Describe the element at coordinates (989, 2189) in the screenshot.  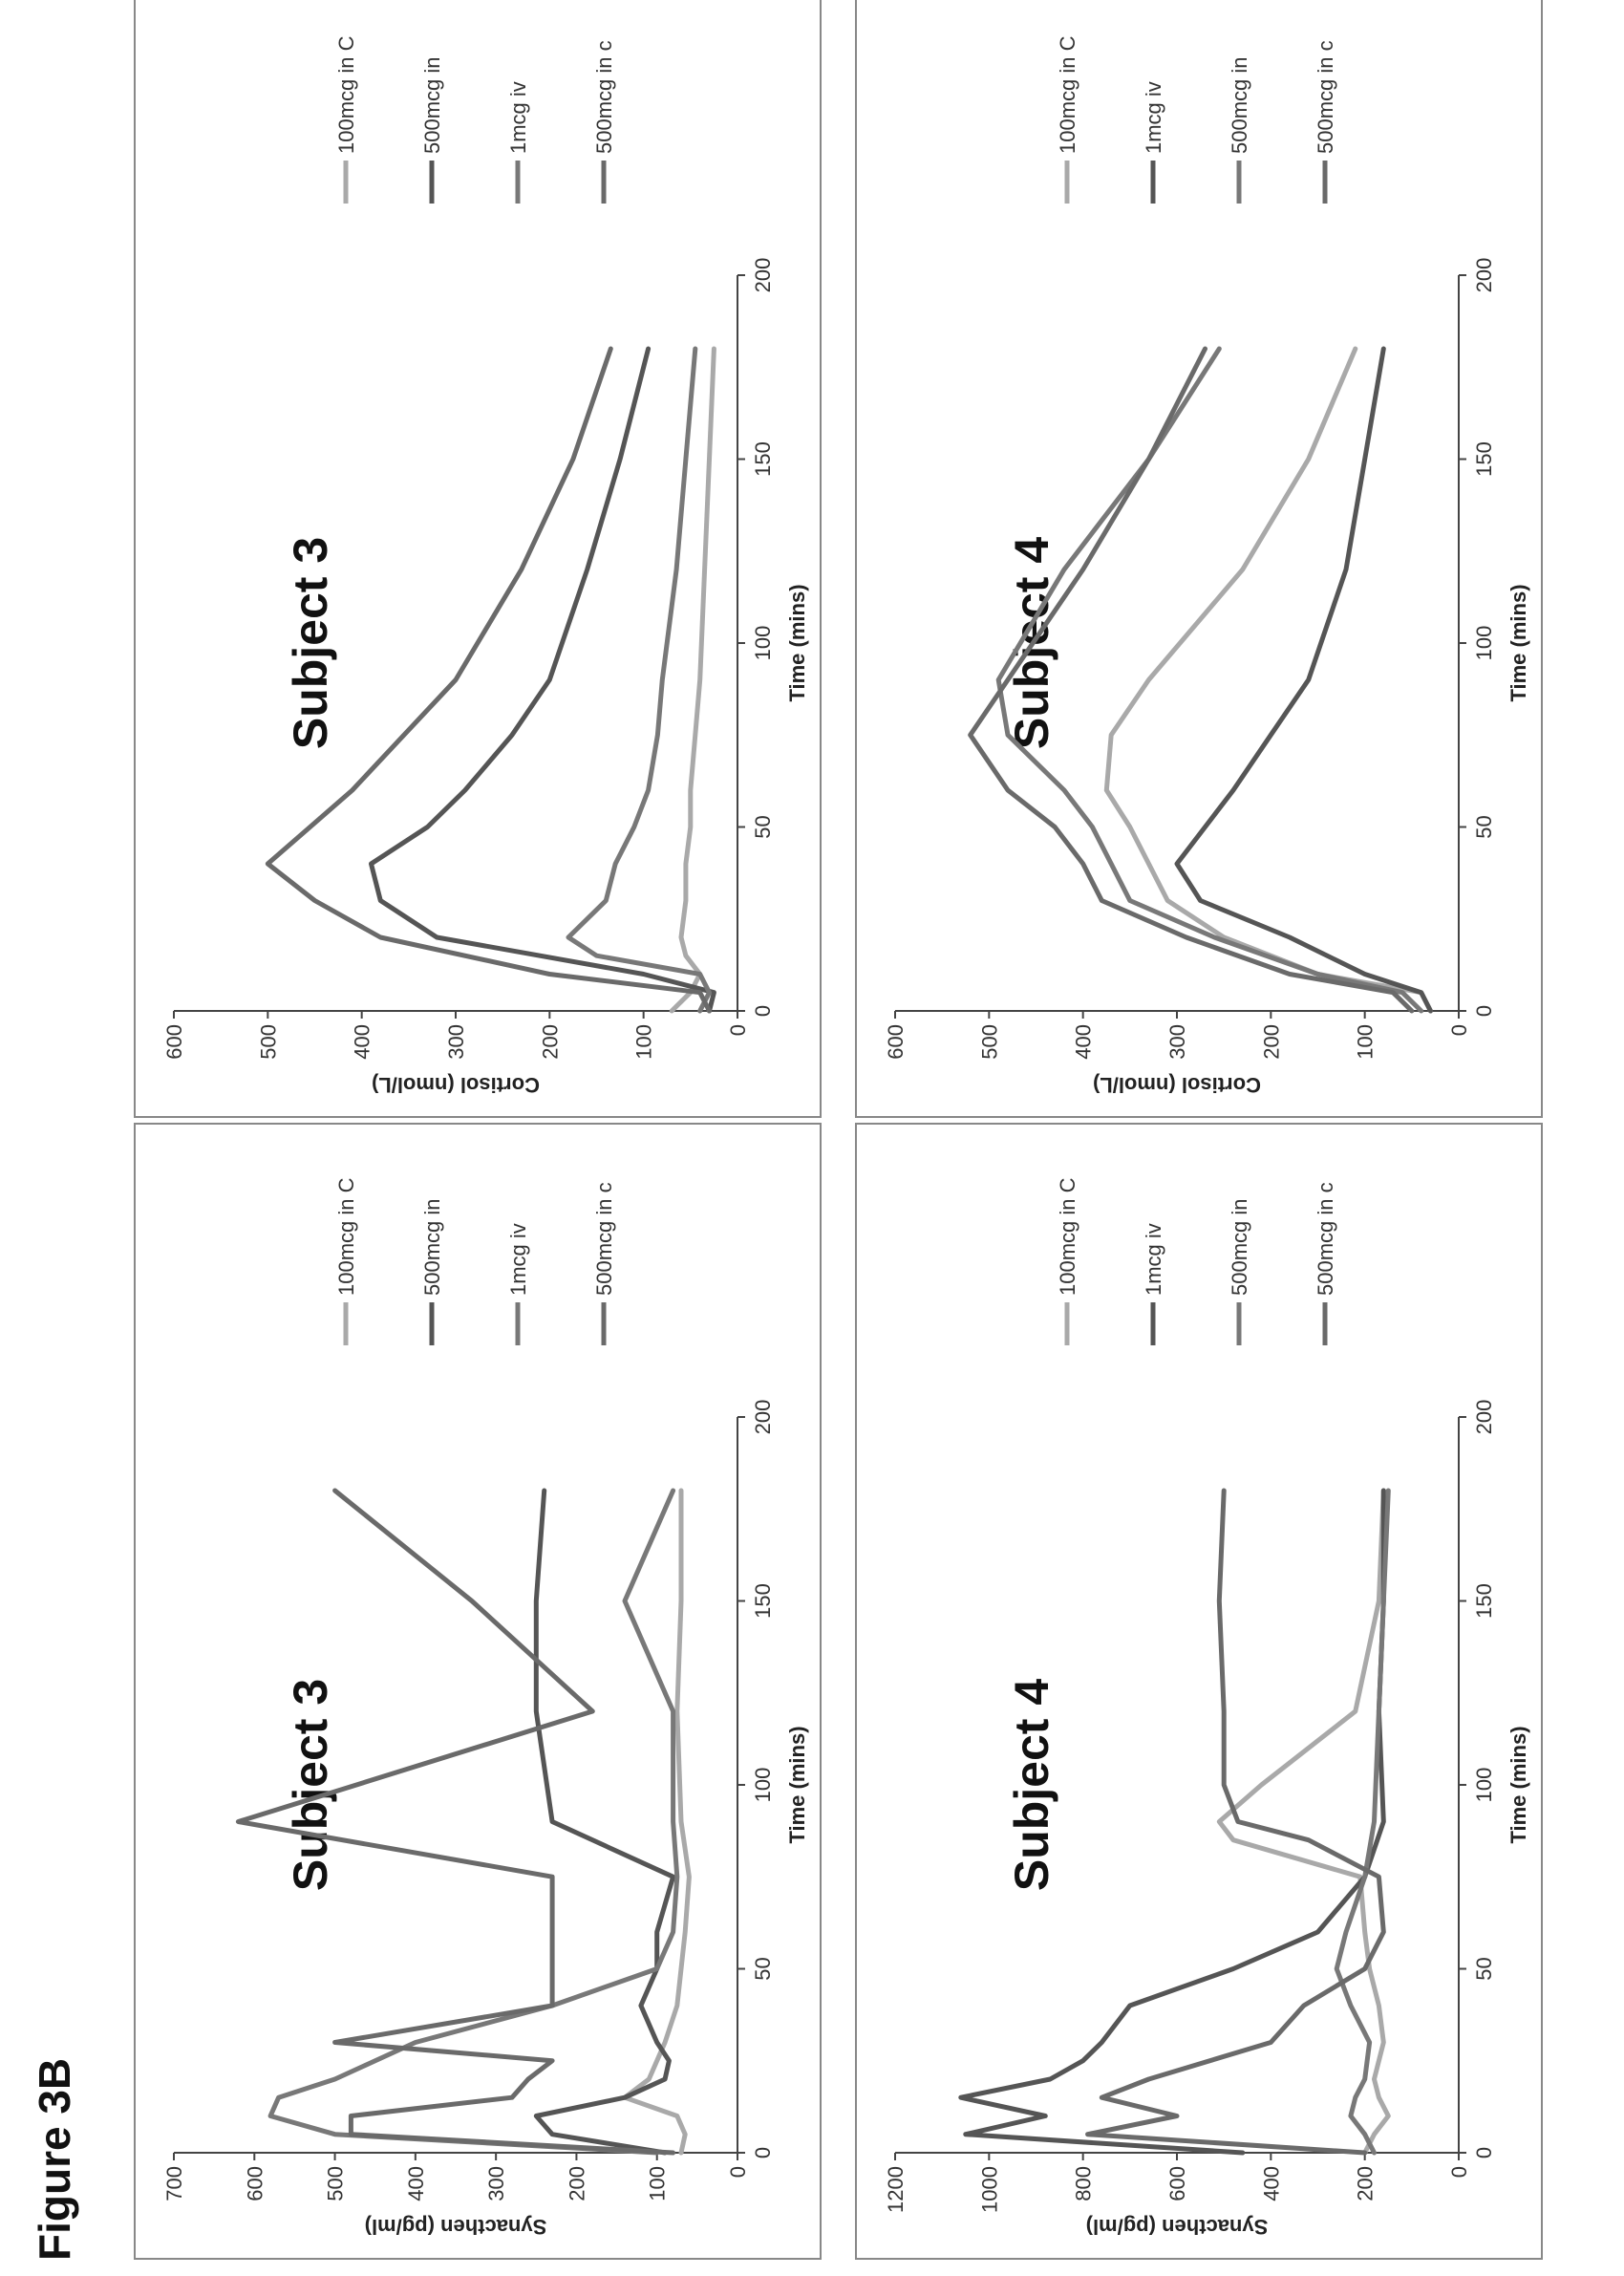
I see `y-tick-label: 1000` at that location.